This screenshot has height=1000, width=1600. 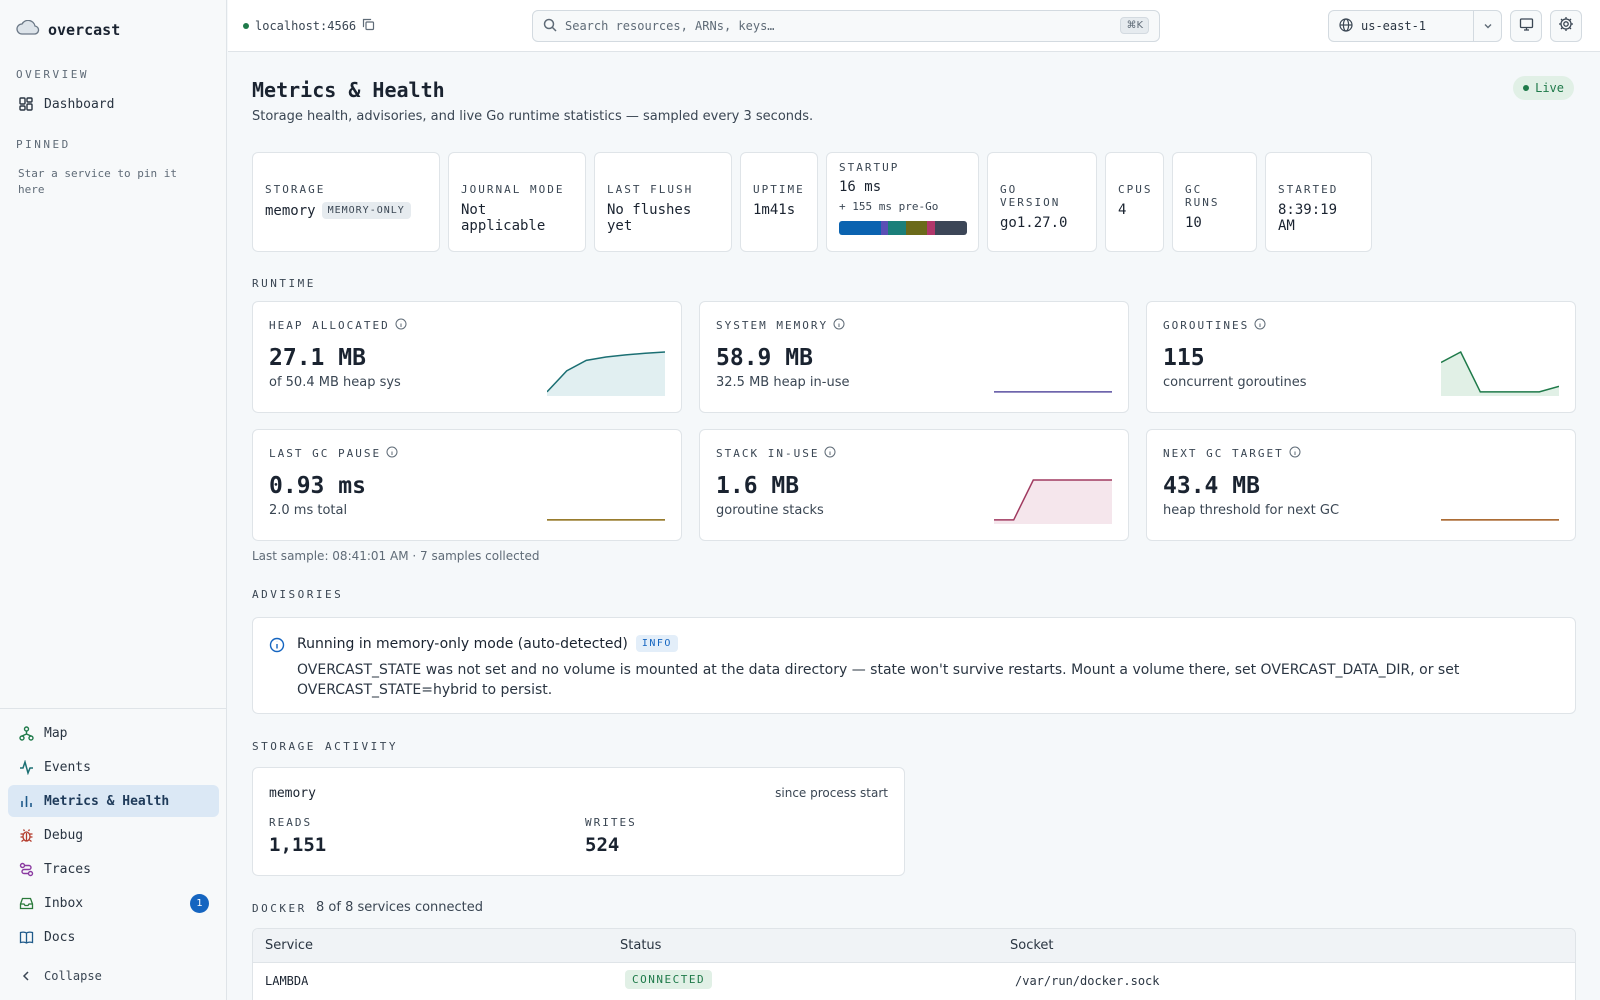 What do you see at coordinates (26, 733) in the screenshot?
I see `map-icon` at bounding box center [26, 733].